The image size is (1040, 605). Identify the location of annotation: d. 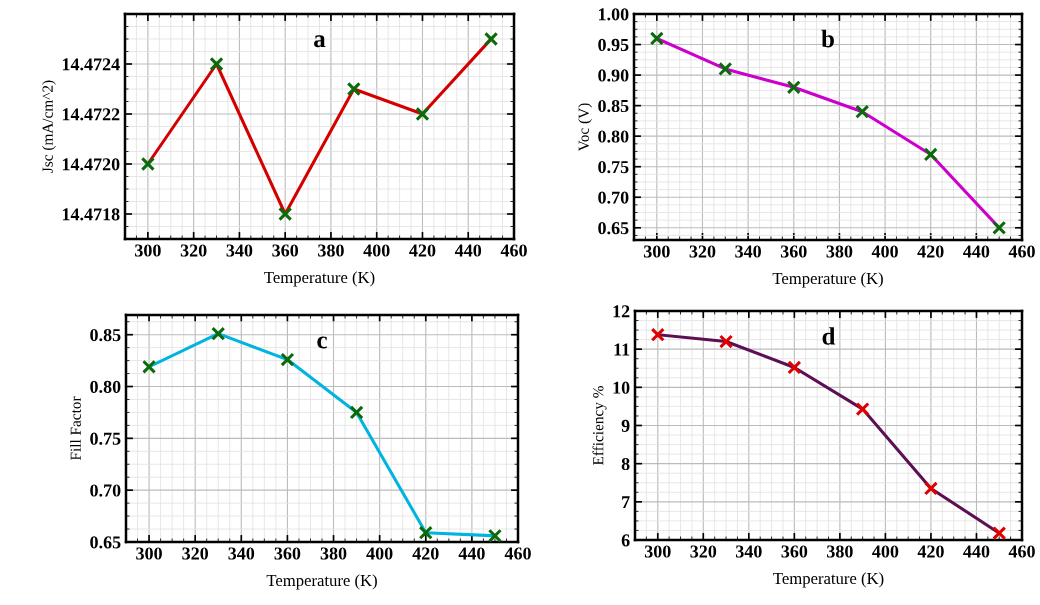
(829, 336).